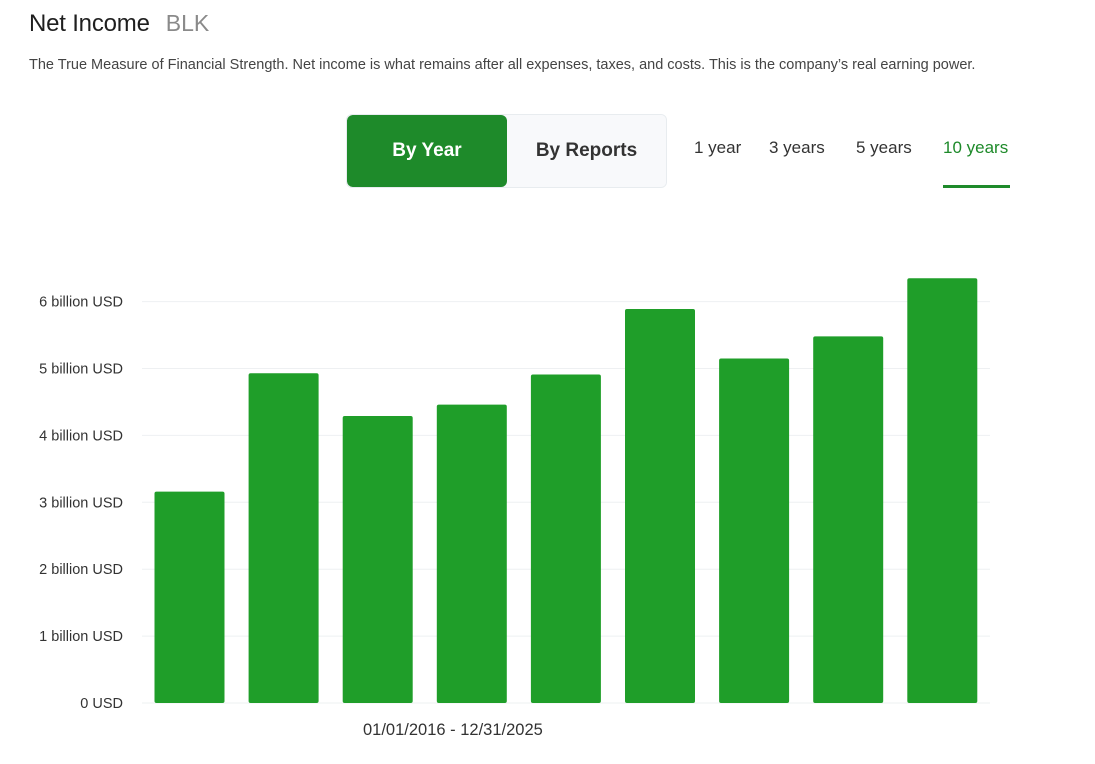 Image resolution: width=1095 pixels, height=764 pixels. I want to click on tab-5-years: 5 years, so click(884, 147).